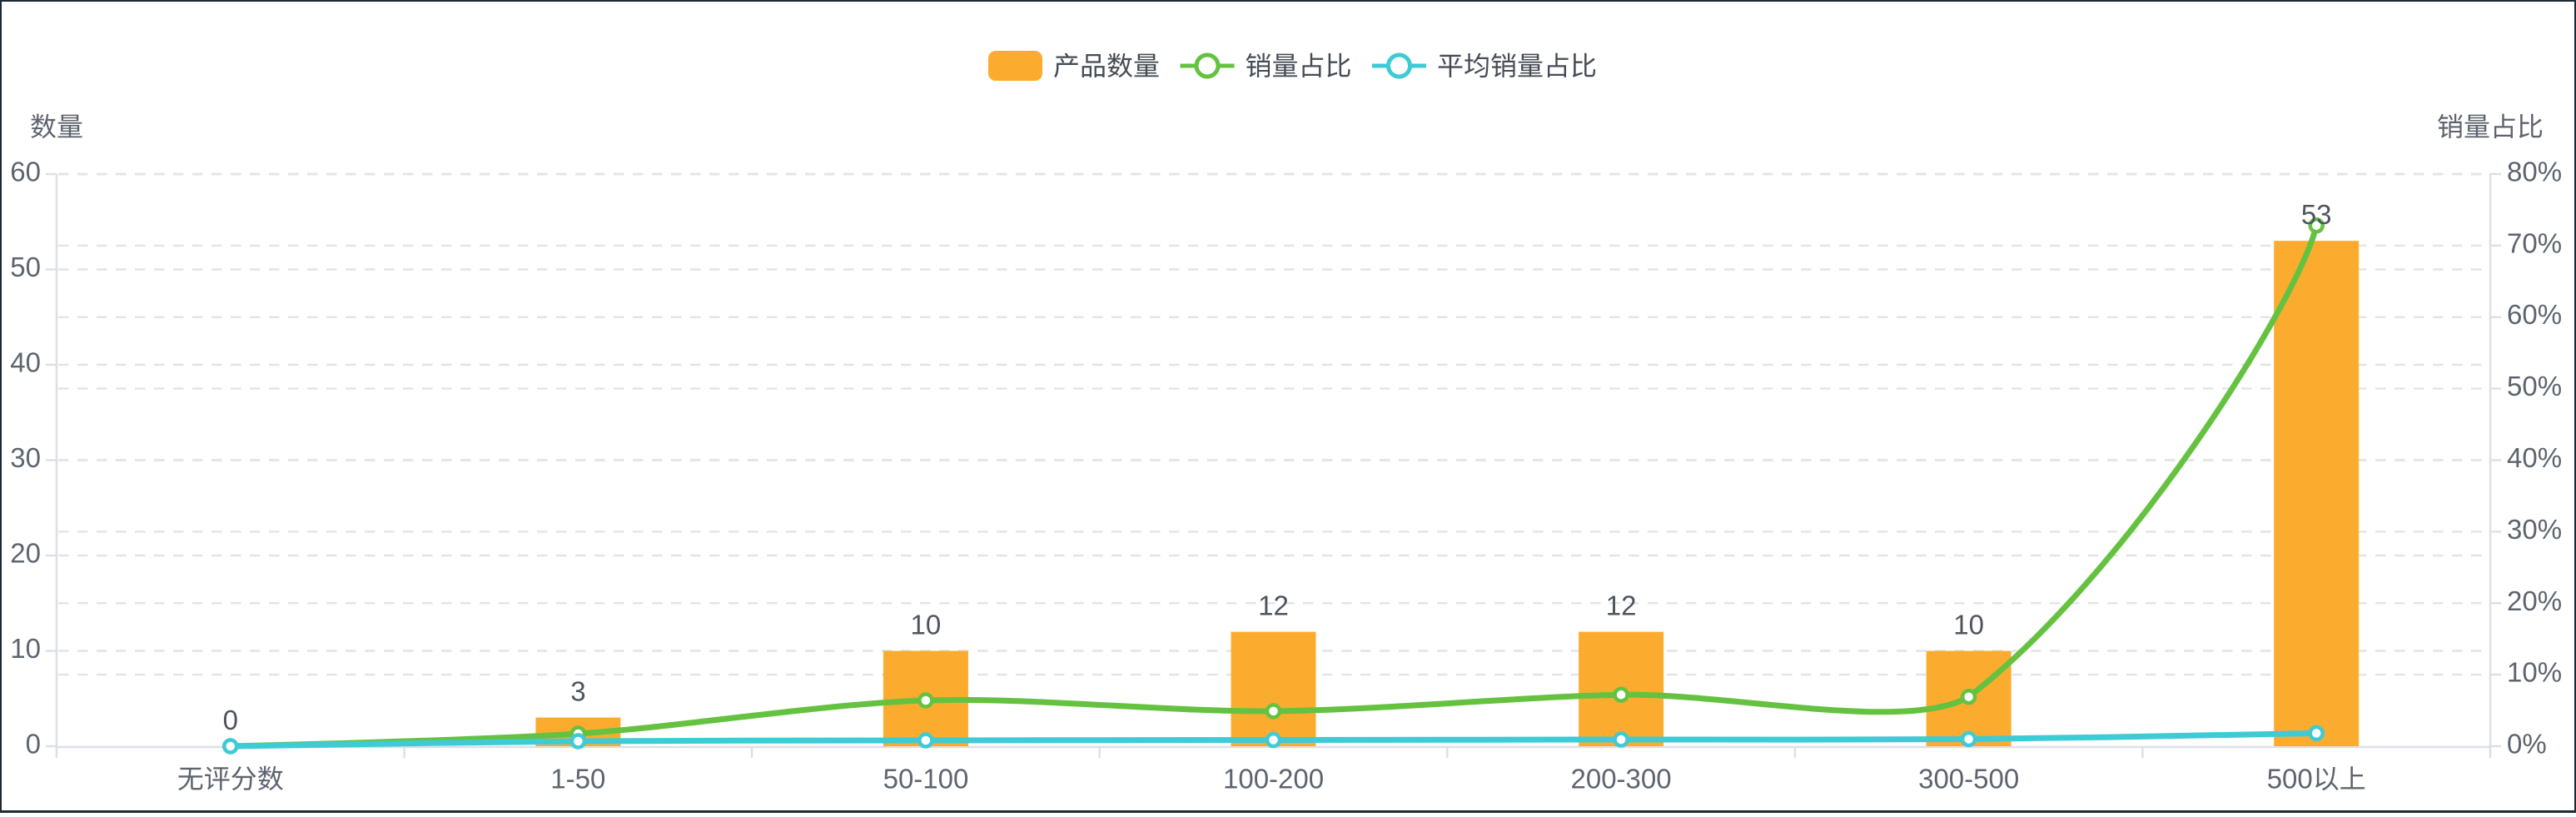  What do you see at coordinates (25, 267) in the screenshot?
I see `svg-text: 50` at bounding box center [25, 267].